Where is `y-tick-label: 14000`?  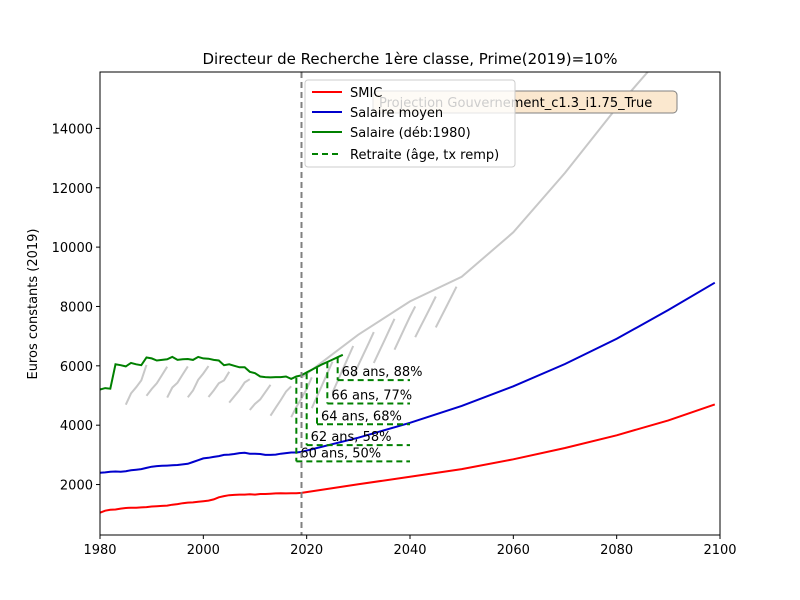 y-tick-label: 14000 is located at coordinates (72, 129).